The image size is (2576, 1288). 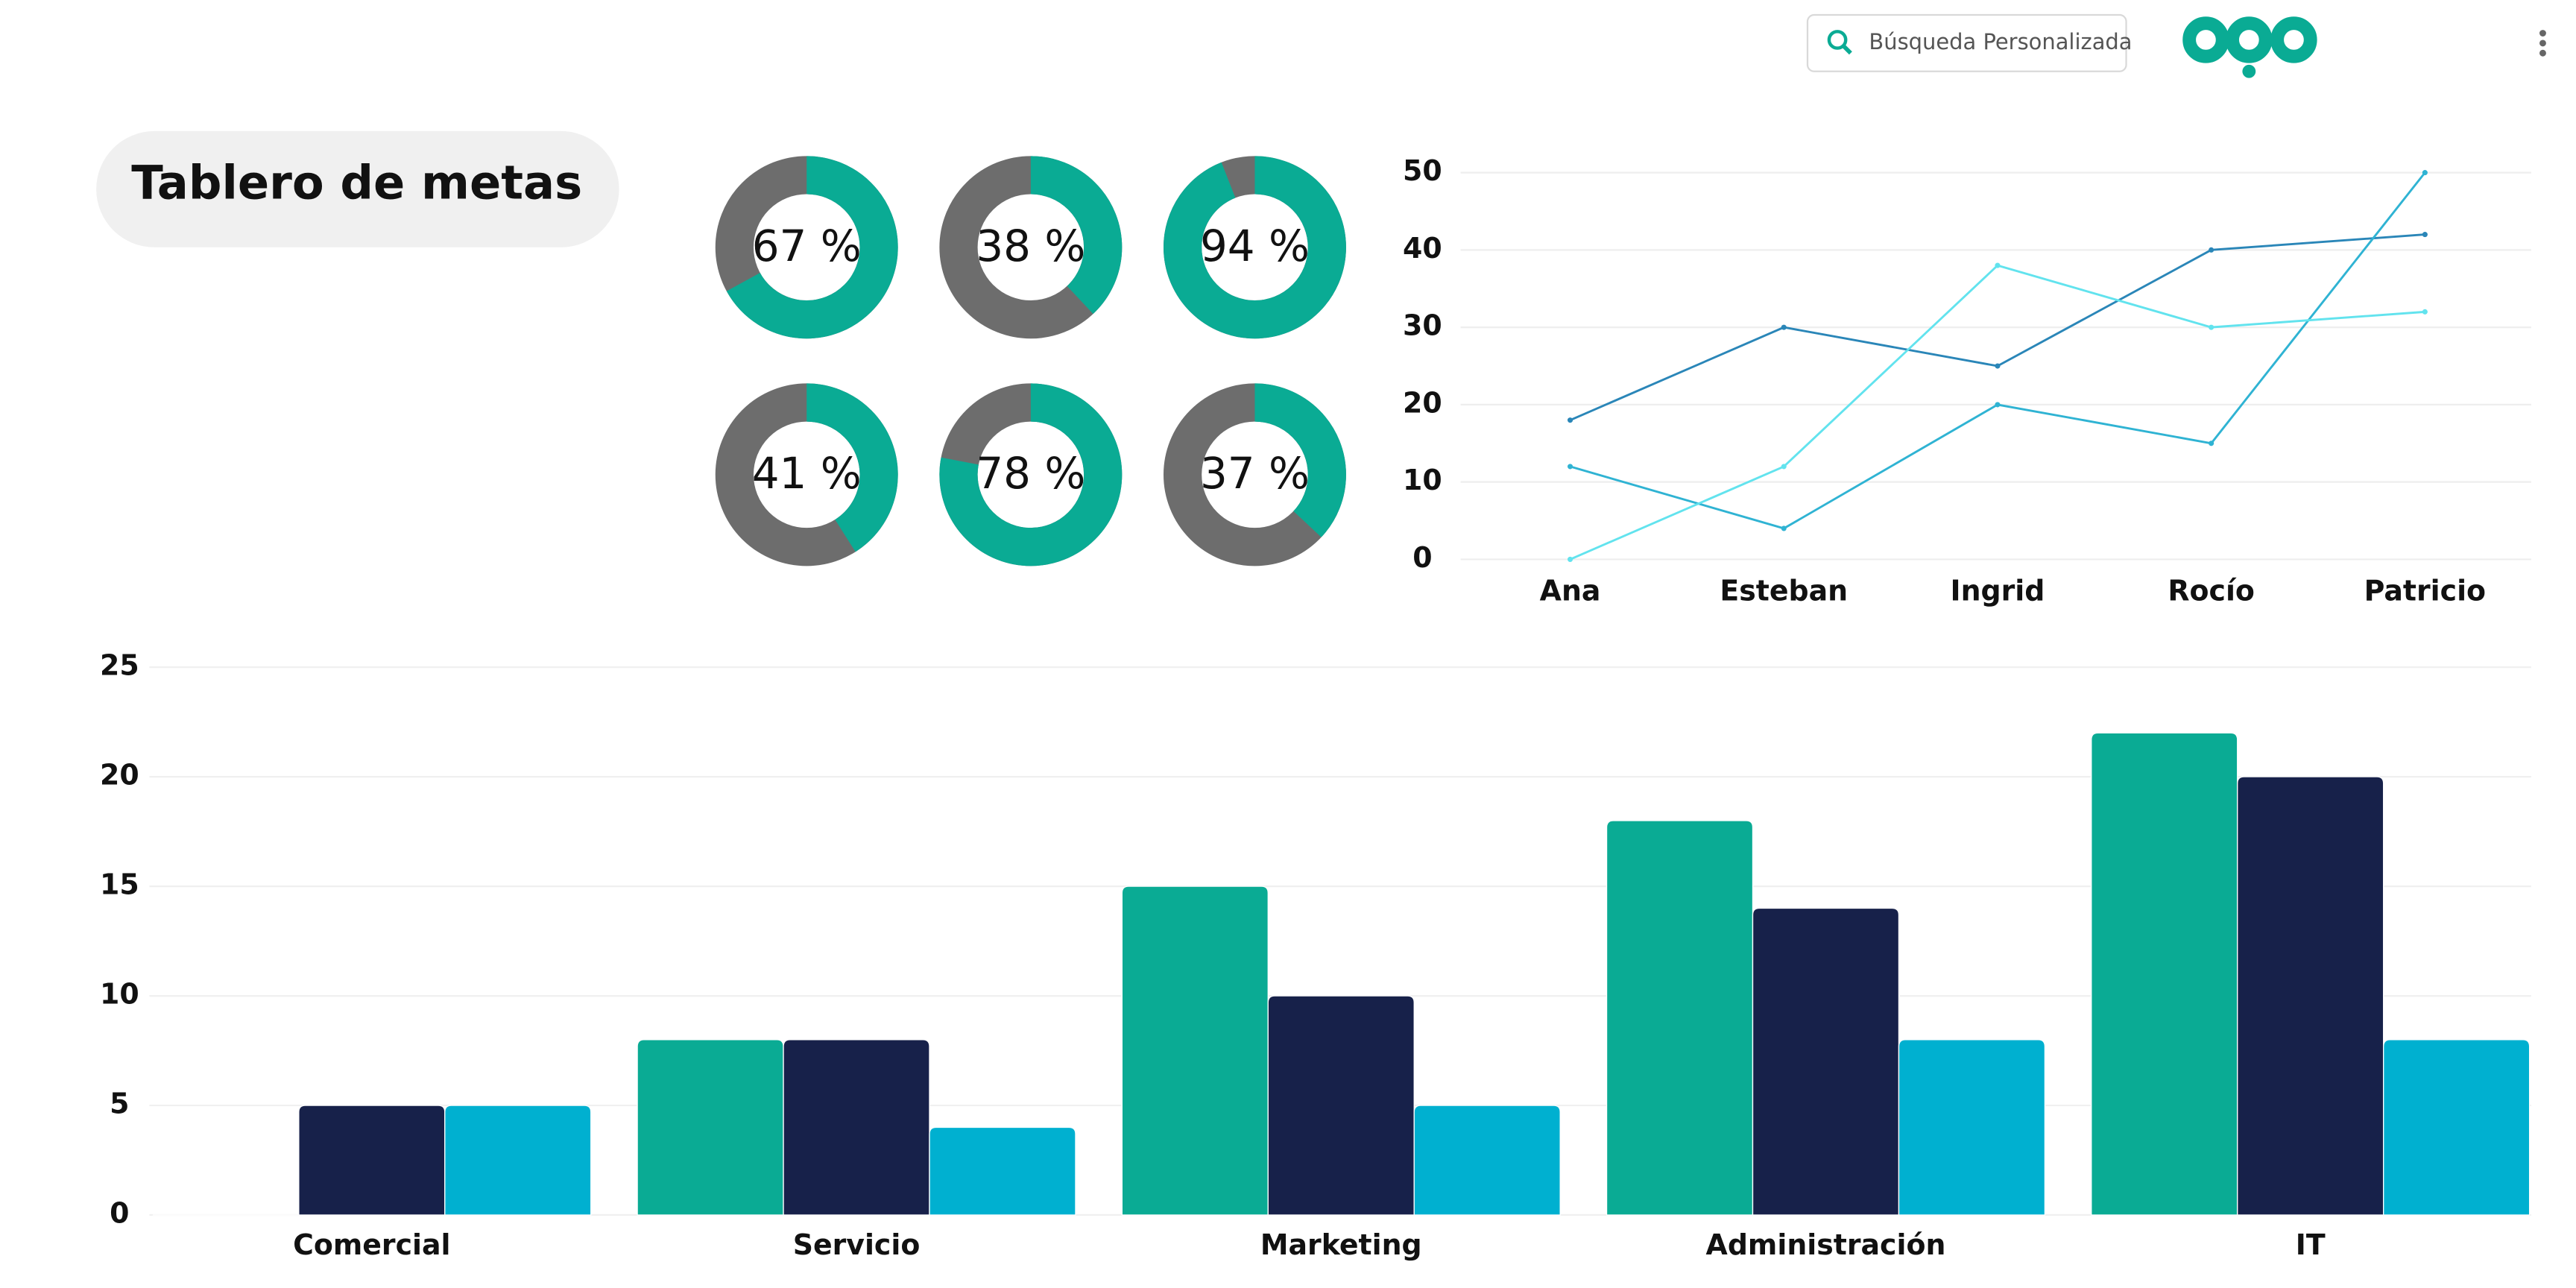 I want to click on y-tick-label: 50, so click(x=1423, y=170).